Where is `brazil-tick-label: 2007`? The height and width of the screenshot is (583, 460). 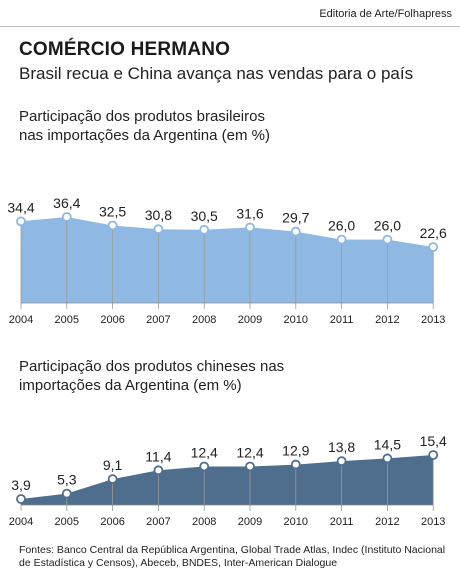 brazil-tick-label: 2007 is located at coordinates (158, 320).